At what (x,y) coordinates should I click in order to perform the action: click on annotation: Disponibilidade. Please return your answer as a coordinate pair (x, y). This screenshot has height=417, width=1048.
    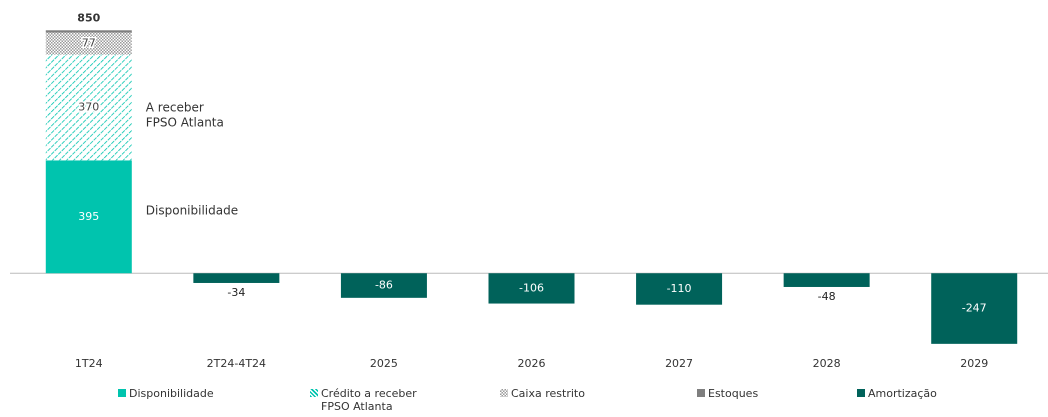
    Looking at the image, I should click on (192, 210).